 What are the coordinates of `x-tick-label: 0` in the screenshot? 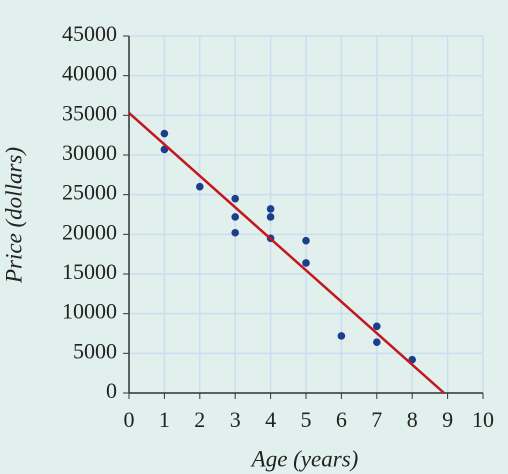 It's located at (129, 419).